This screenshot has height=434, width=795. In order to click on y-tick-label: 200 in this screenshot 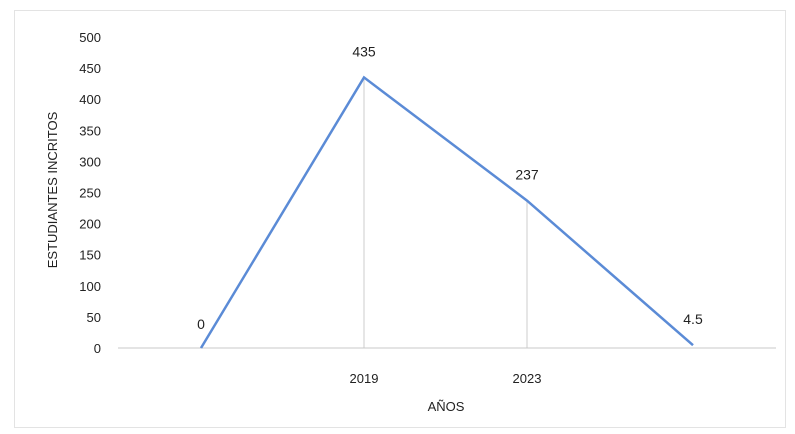, I will do `click(90, 224)`.